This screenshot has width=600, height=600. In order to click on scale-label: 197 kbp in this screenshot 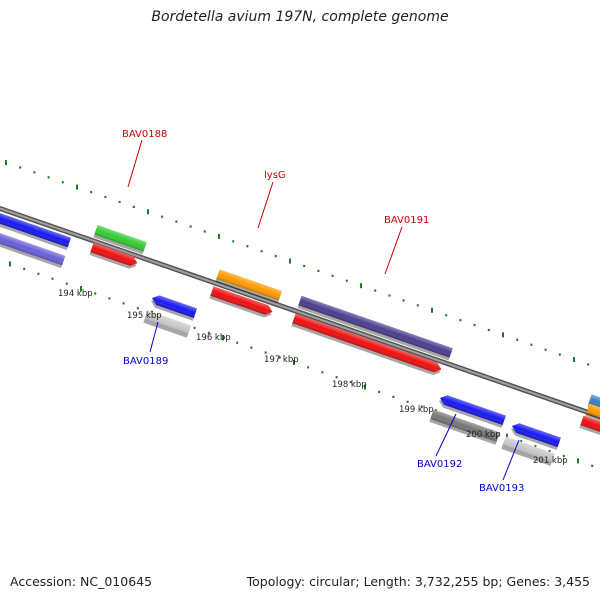, I will do `click(281, 360)`.